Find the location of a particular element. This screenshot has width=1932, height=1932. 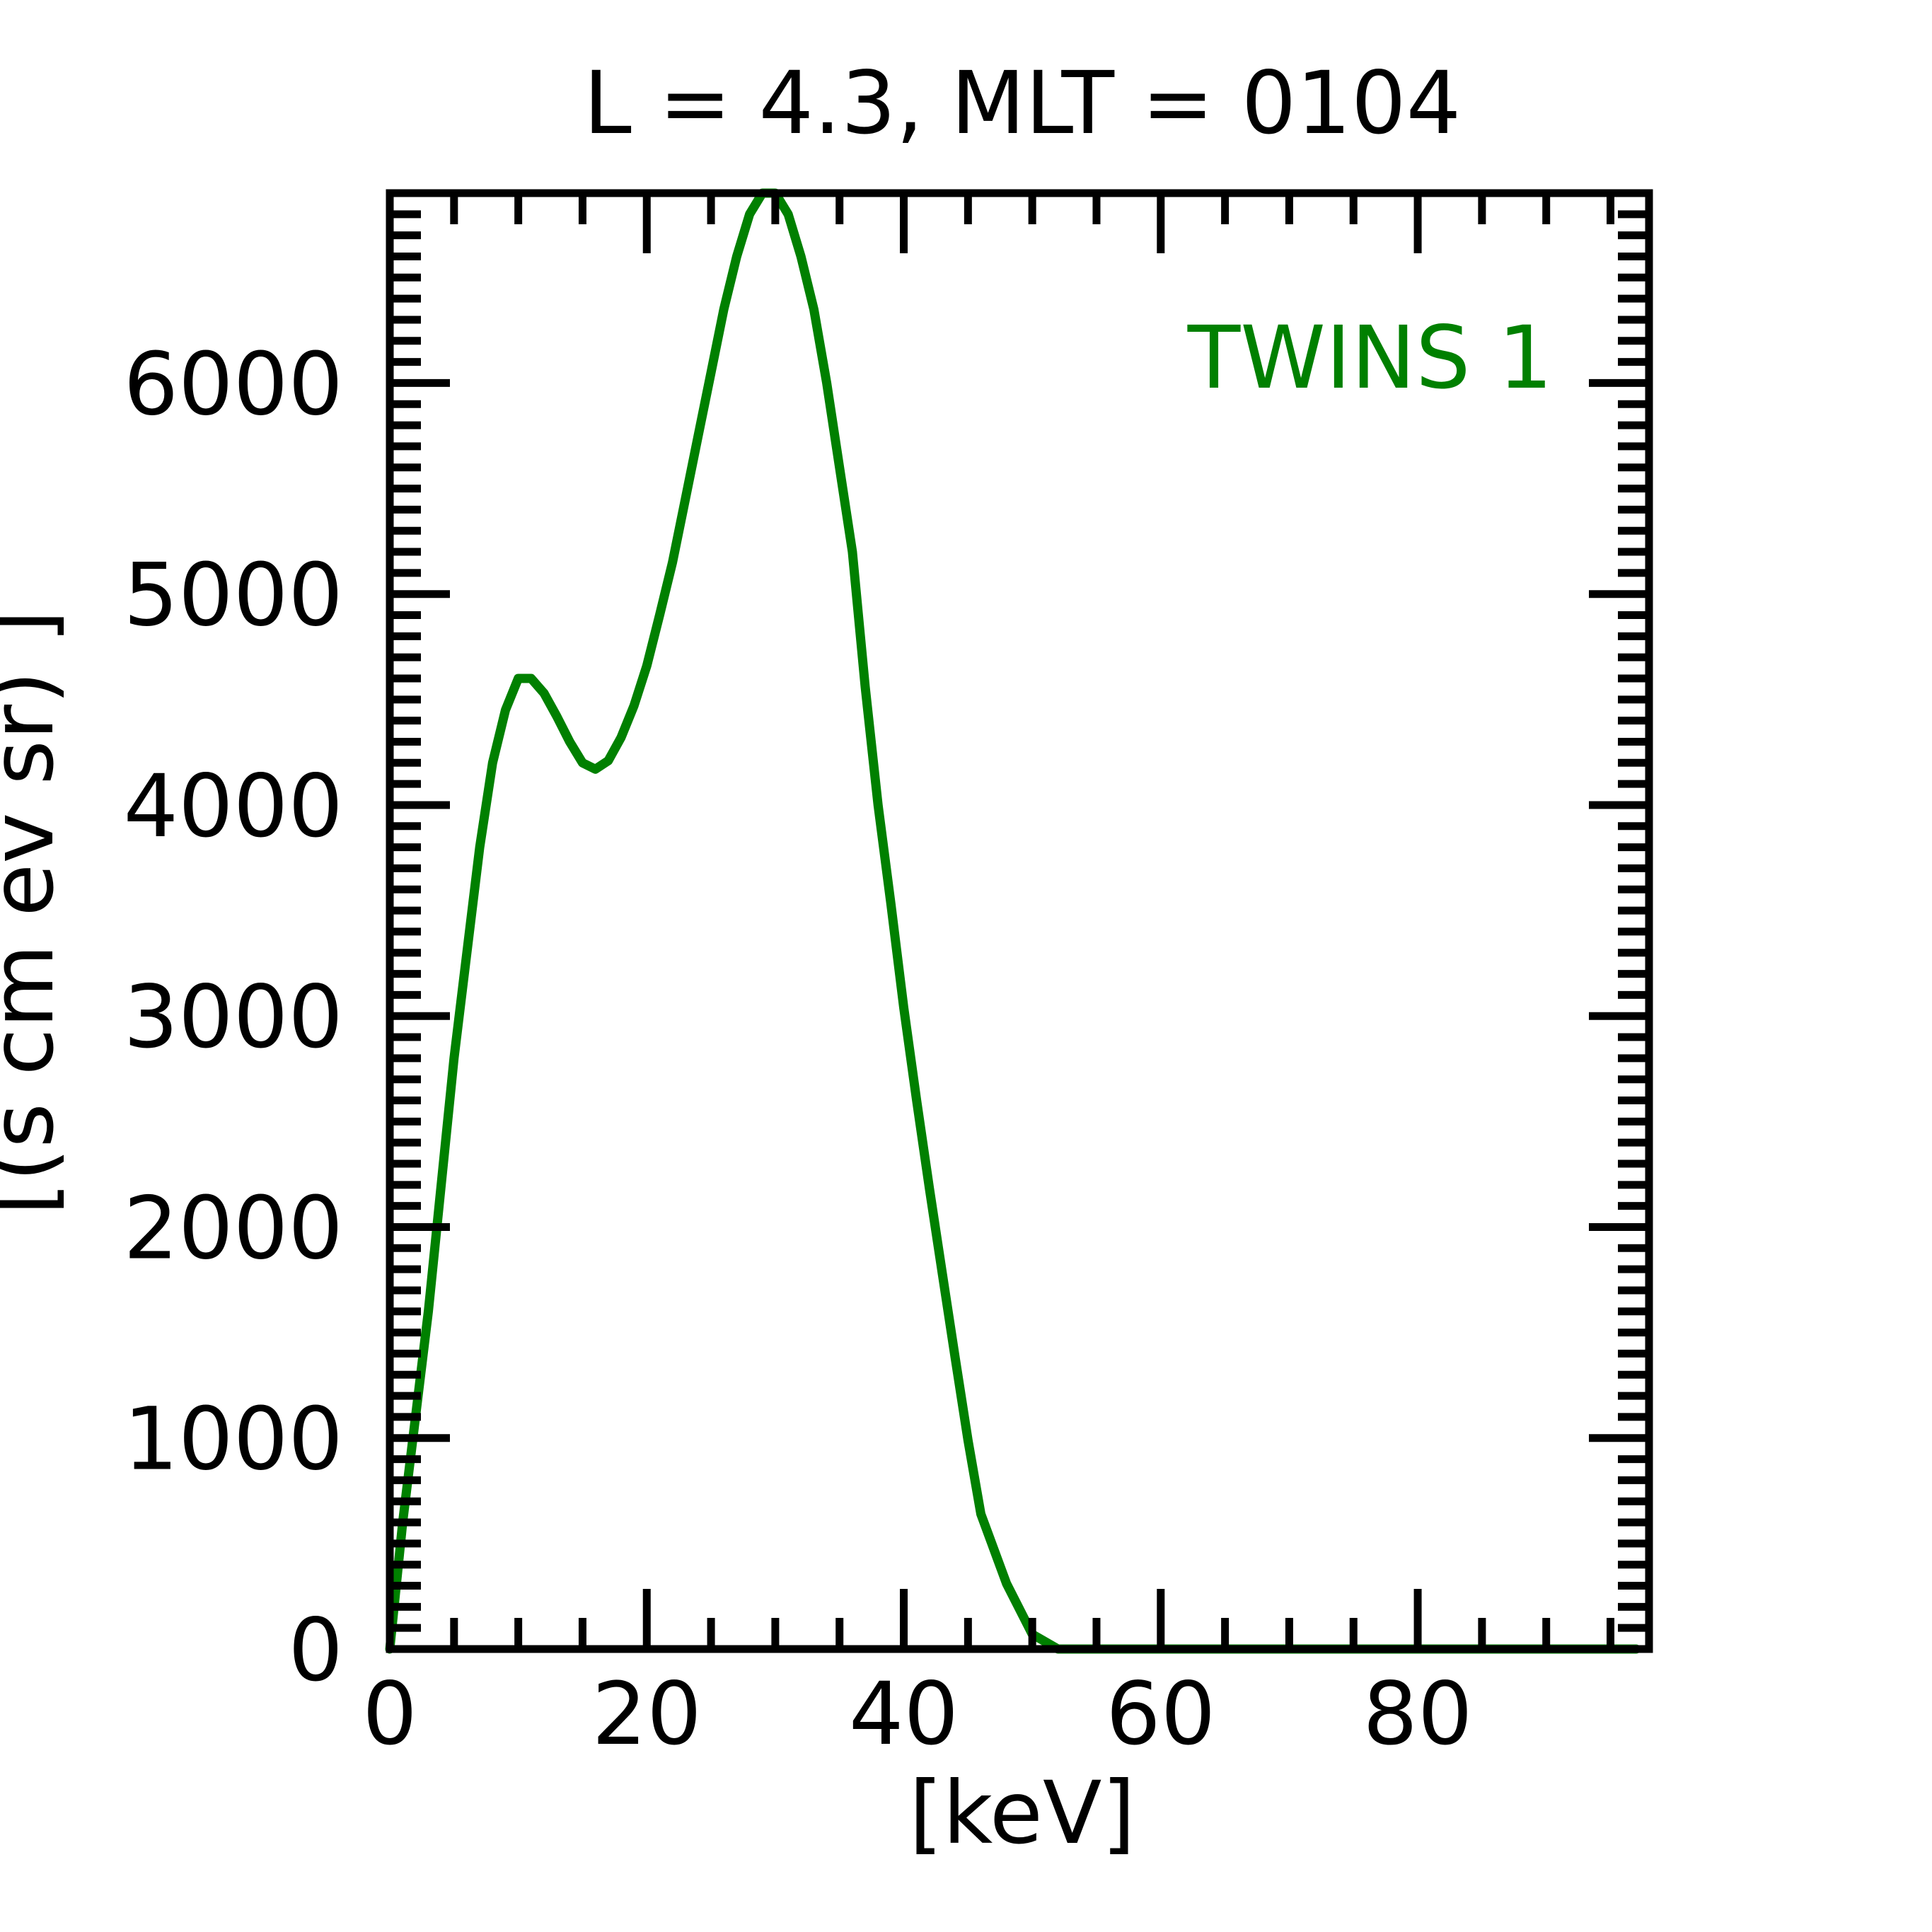

y-tick-label: 6000 is located at coordinates (233, 384).